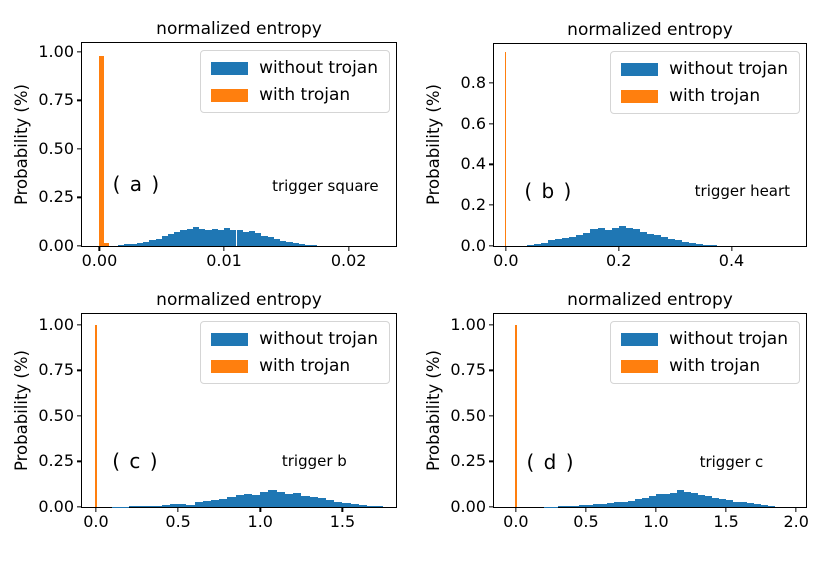 The width and height of the screenshot is (830, 574). I want to click on legend-swatch-orange-icon, so click(640, 366).